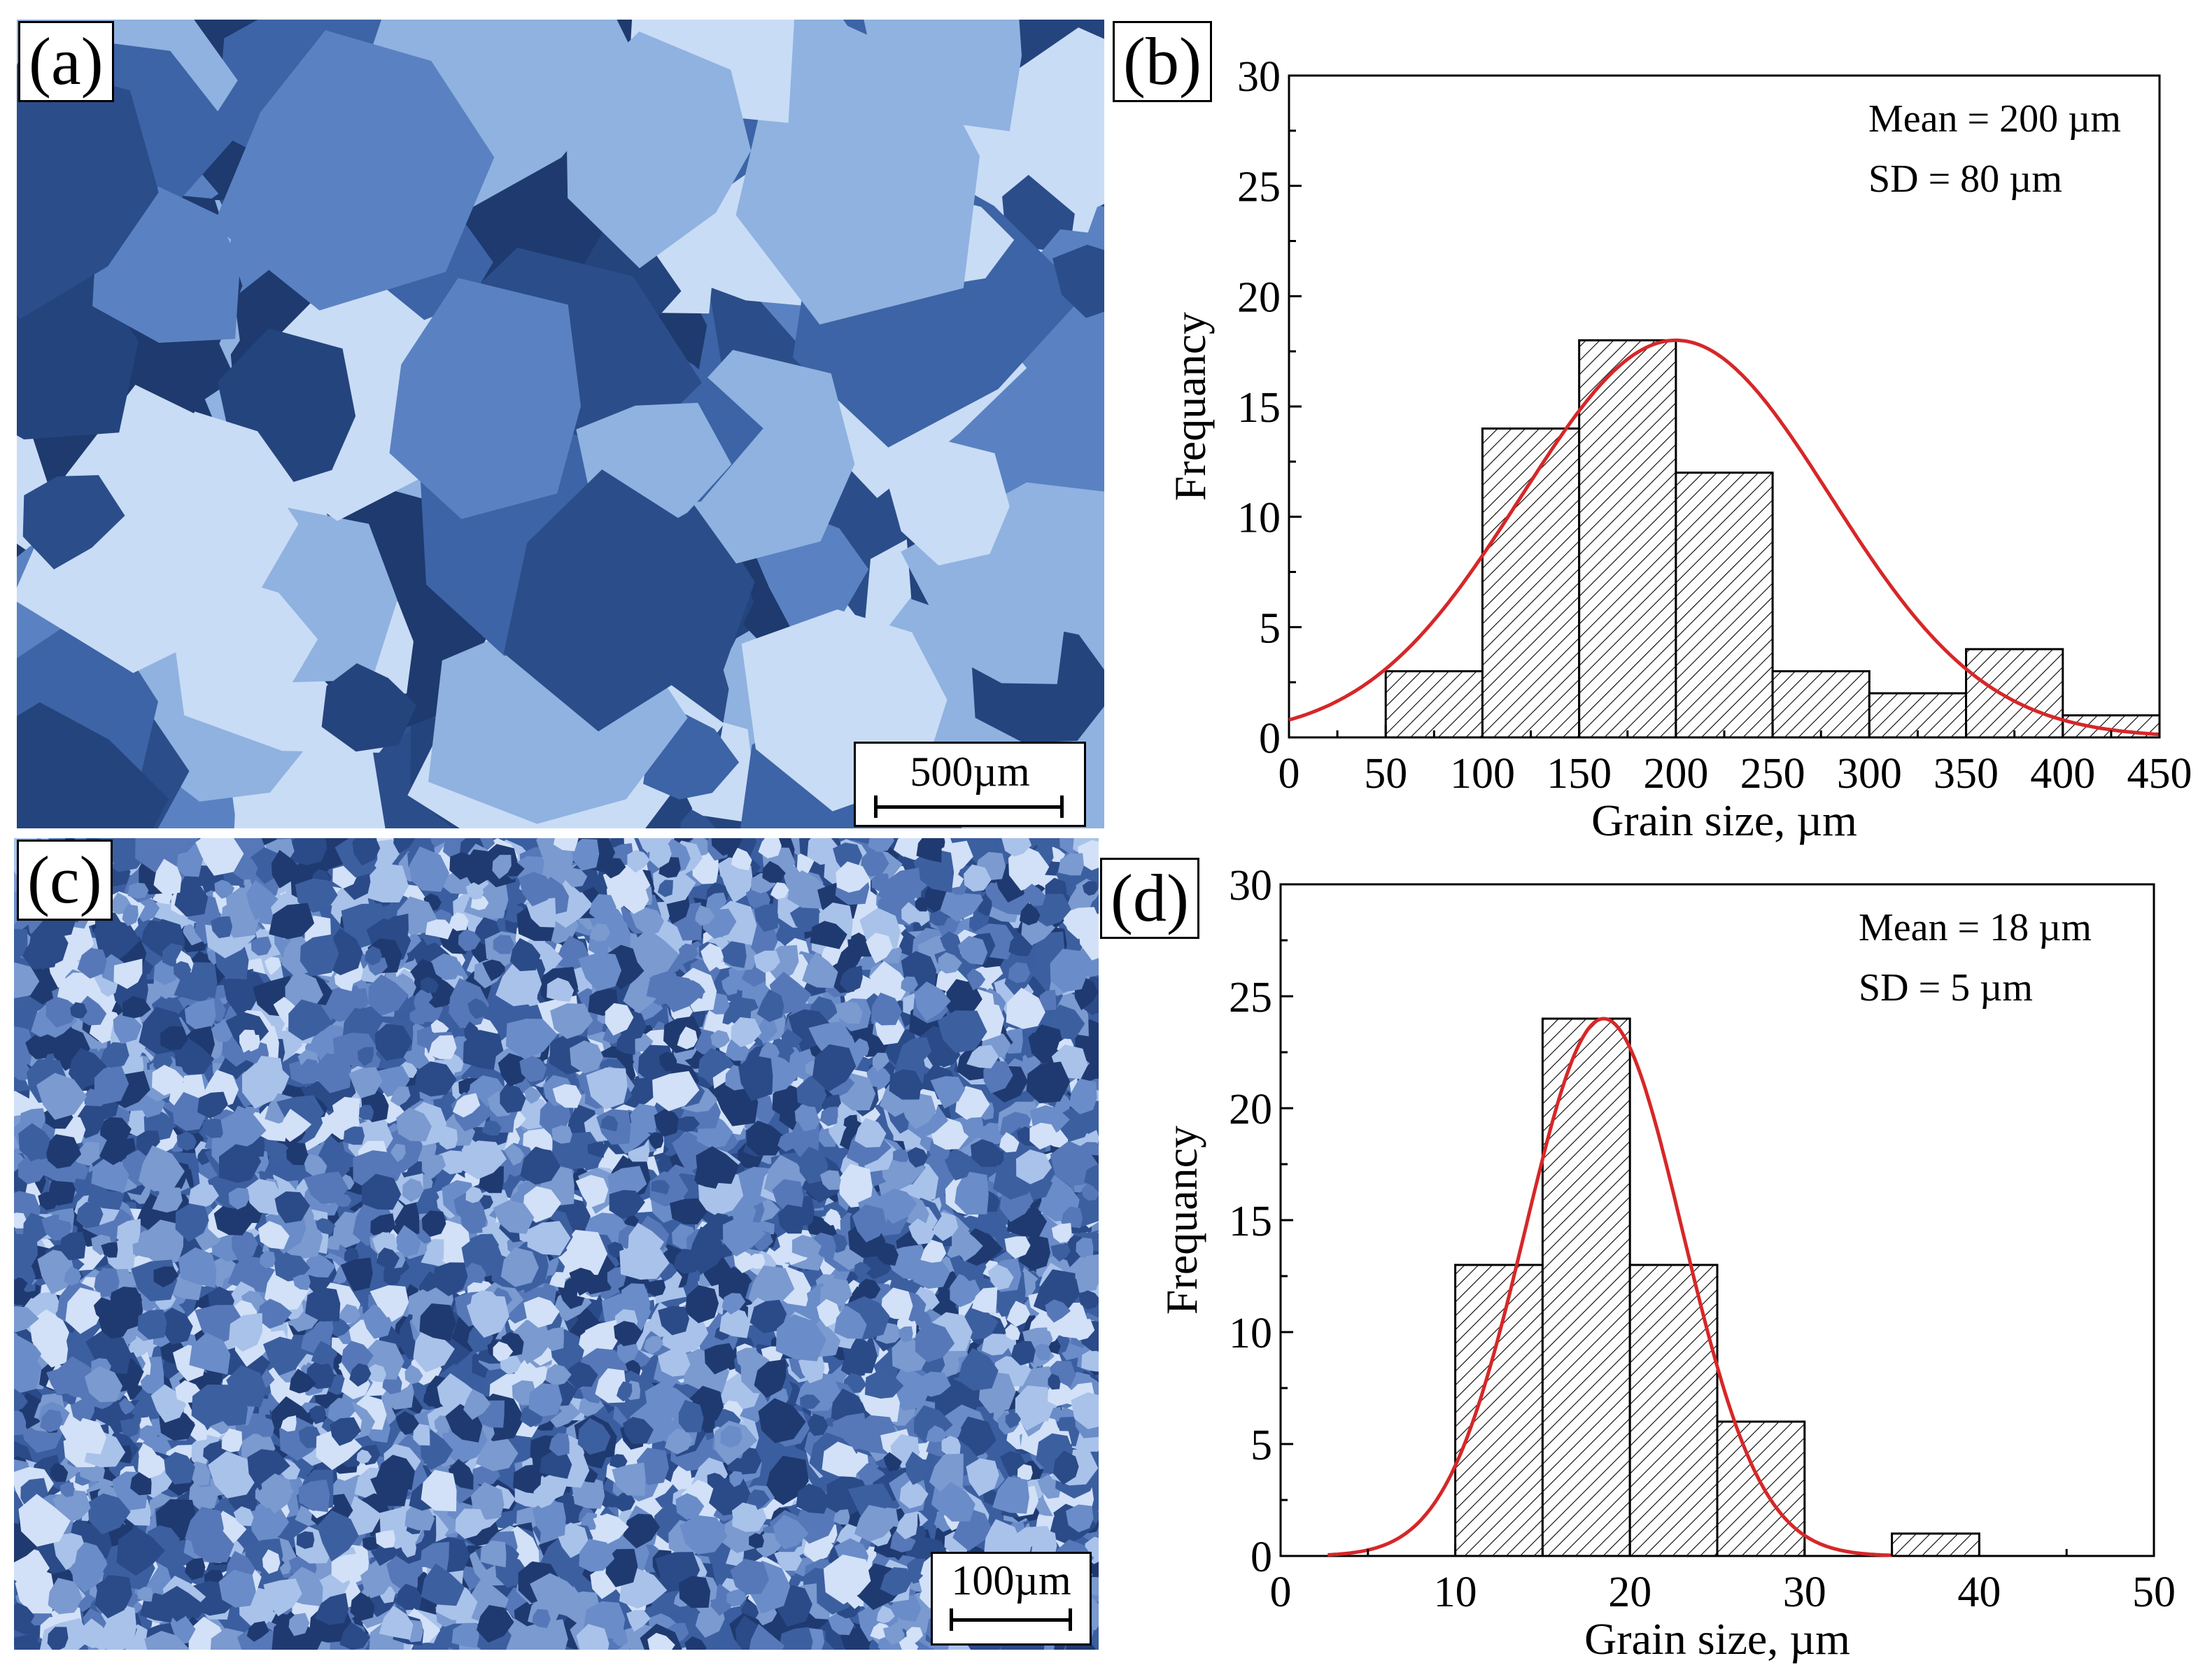 The width and height of the screenshot is (2212, 1677). I want to click on panel-label-c: (c), so click(65, 880).